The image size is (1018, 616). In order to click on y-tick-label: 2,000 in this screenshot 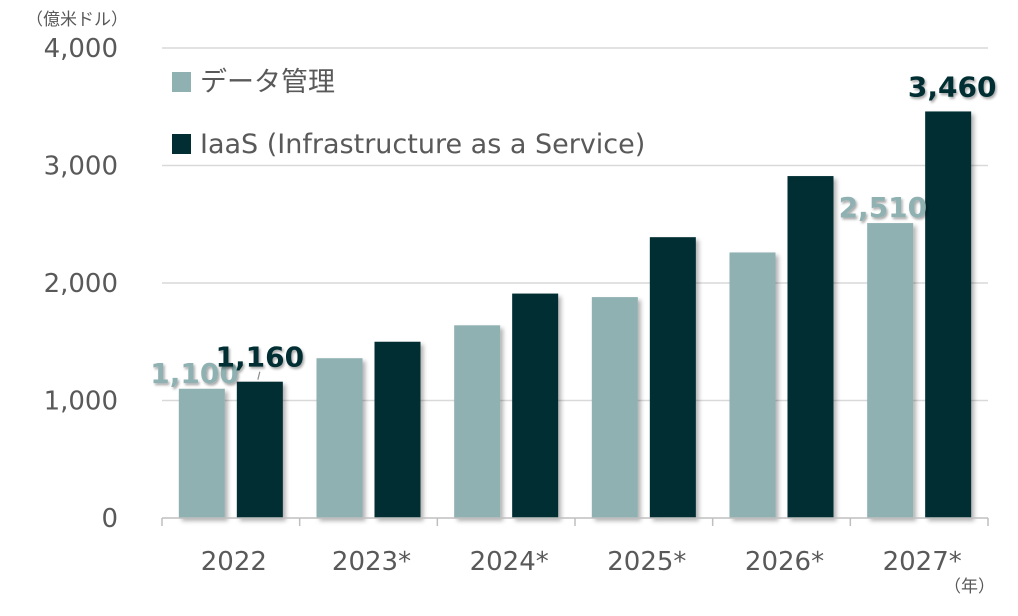, I will do `click(81, 284)`.